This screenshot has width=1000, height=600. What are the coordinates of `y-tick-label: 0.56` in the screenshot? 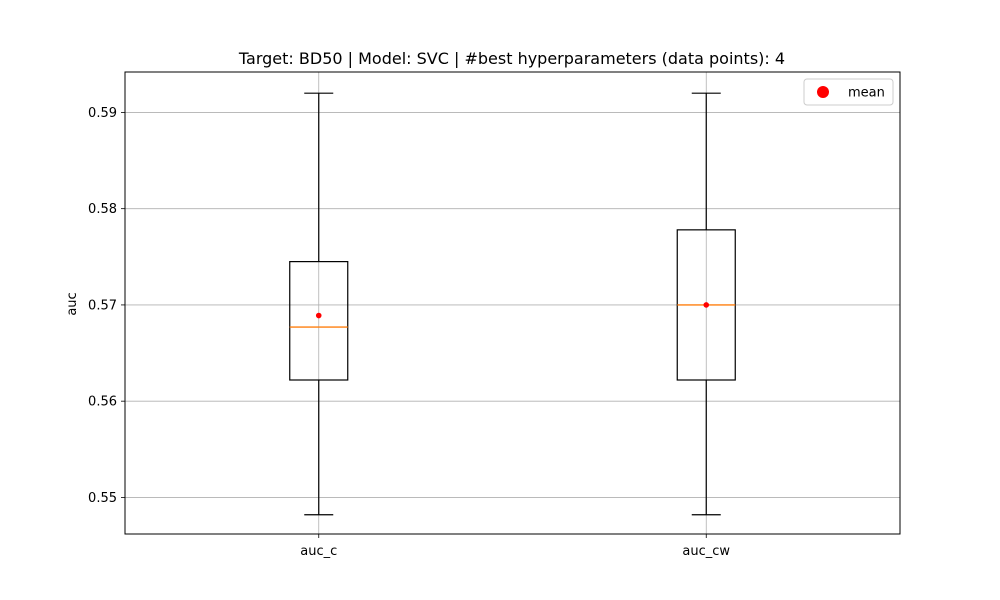 It's located at (102, 402).